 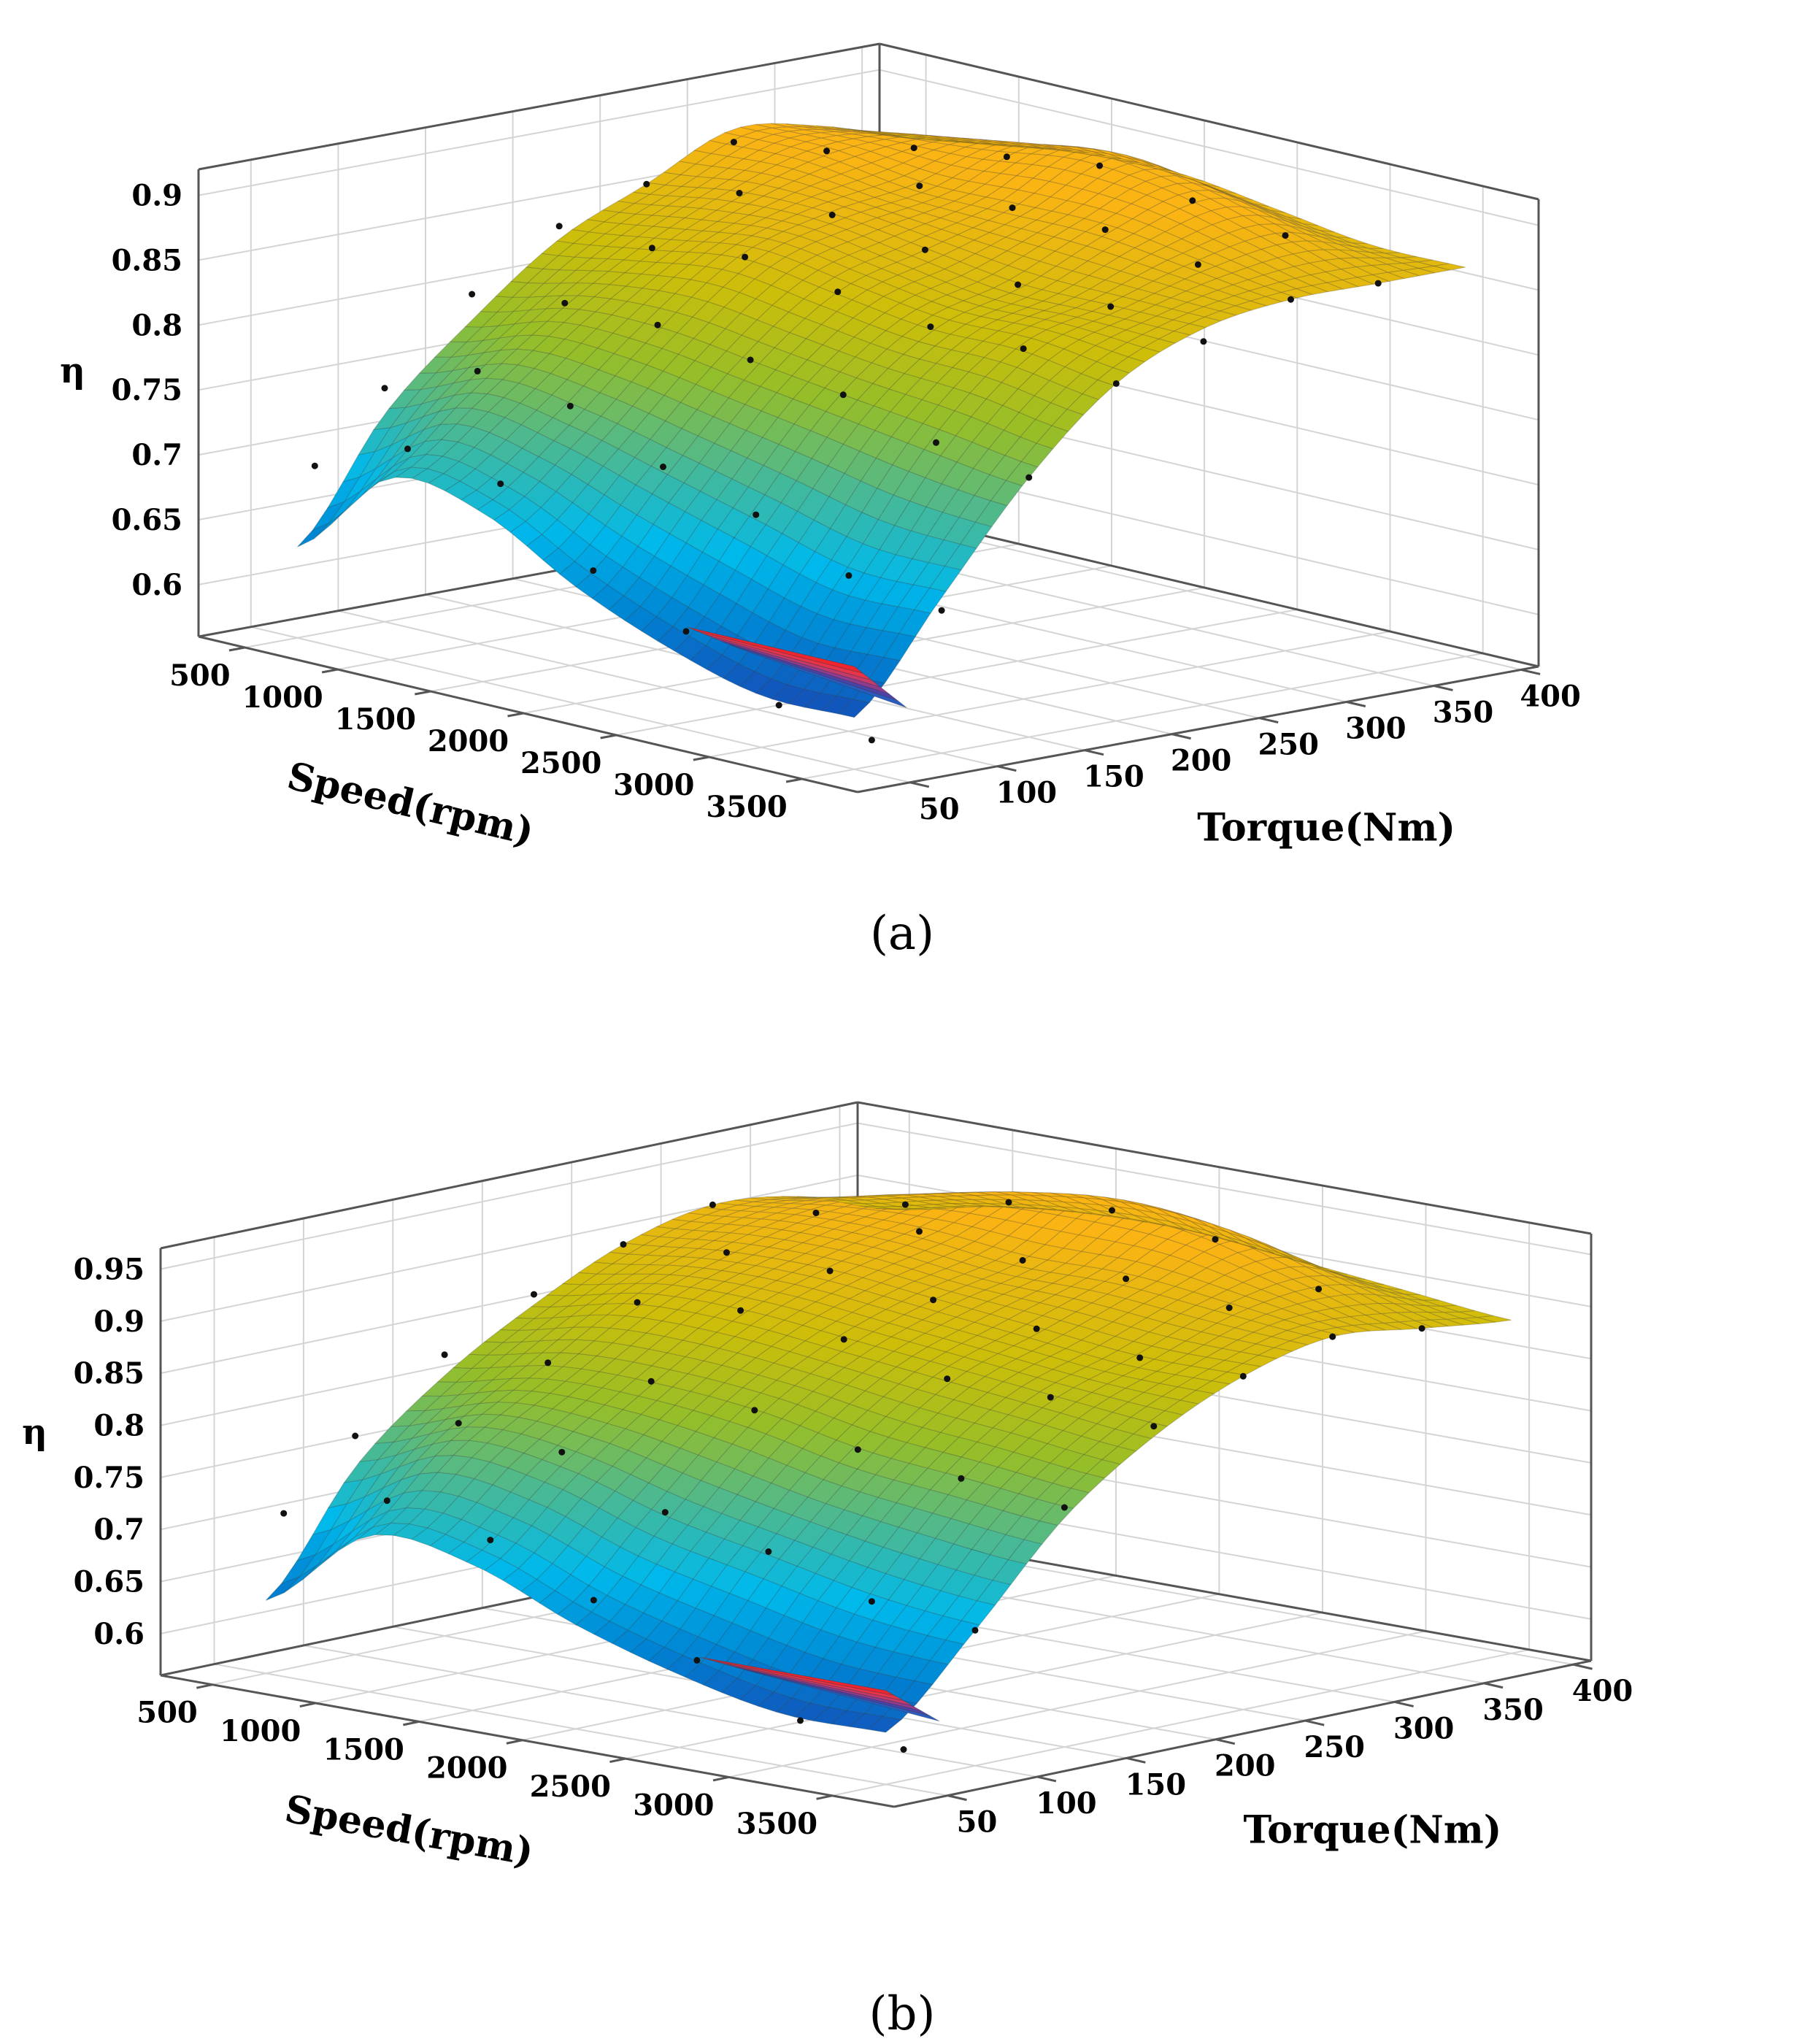 What do you see at coordinates (561, 763) in the screenshot?
I see `speed-tick-label: 2500` at bounding box center [561, 763].